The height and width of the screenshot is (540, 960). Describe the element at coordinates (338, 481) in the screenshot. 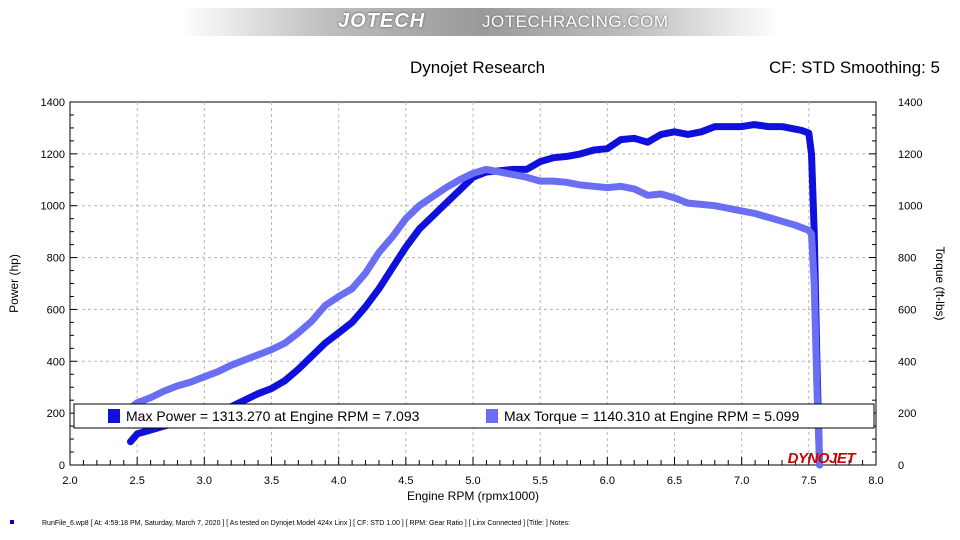

I see `x-tick-label: 4.0` at that location.